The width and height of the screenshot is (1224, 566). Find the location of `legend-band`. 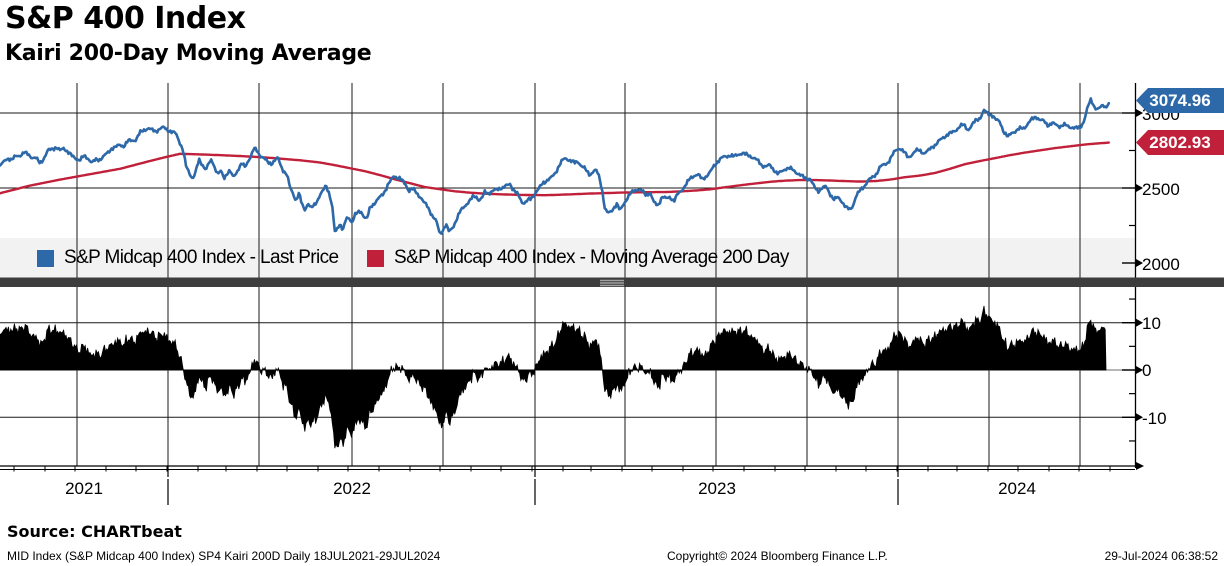

legend-band is located at coordinates (567, 258).